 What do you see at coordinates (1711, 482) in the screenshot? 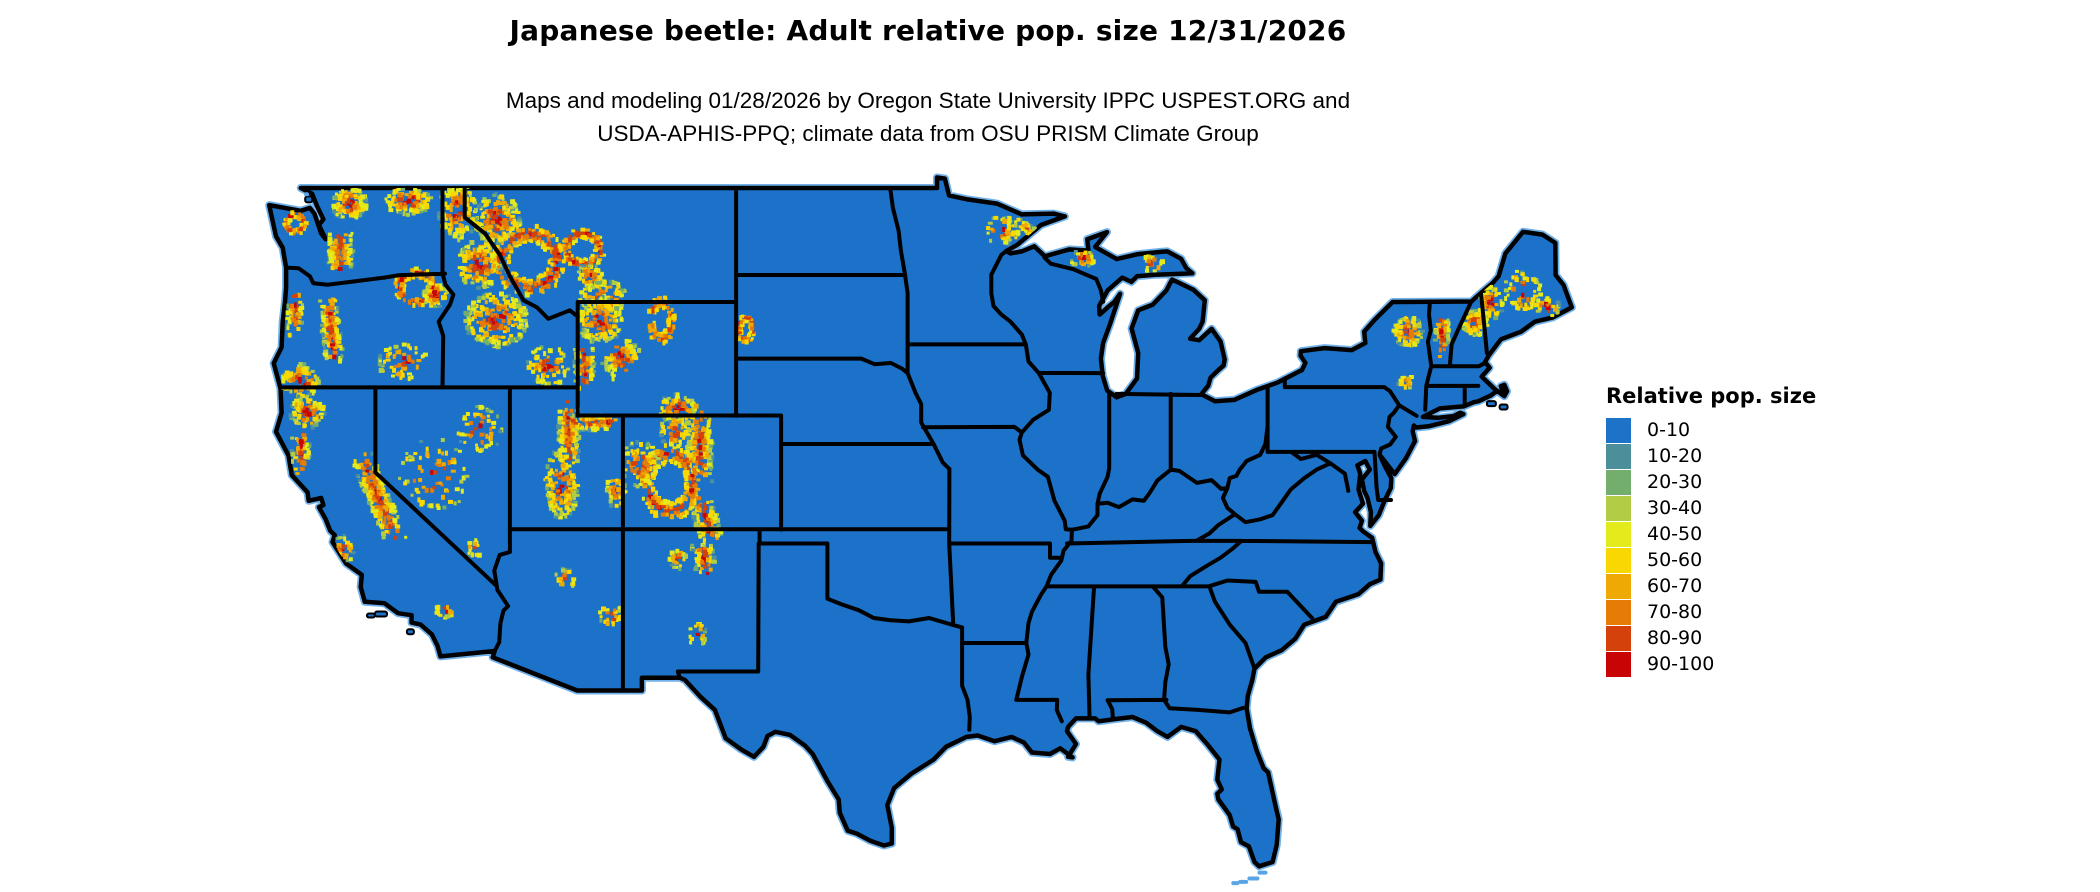
I see `legend-item: 20-30` at bounding box center [1711, 482].